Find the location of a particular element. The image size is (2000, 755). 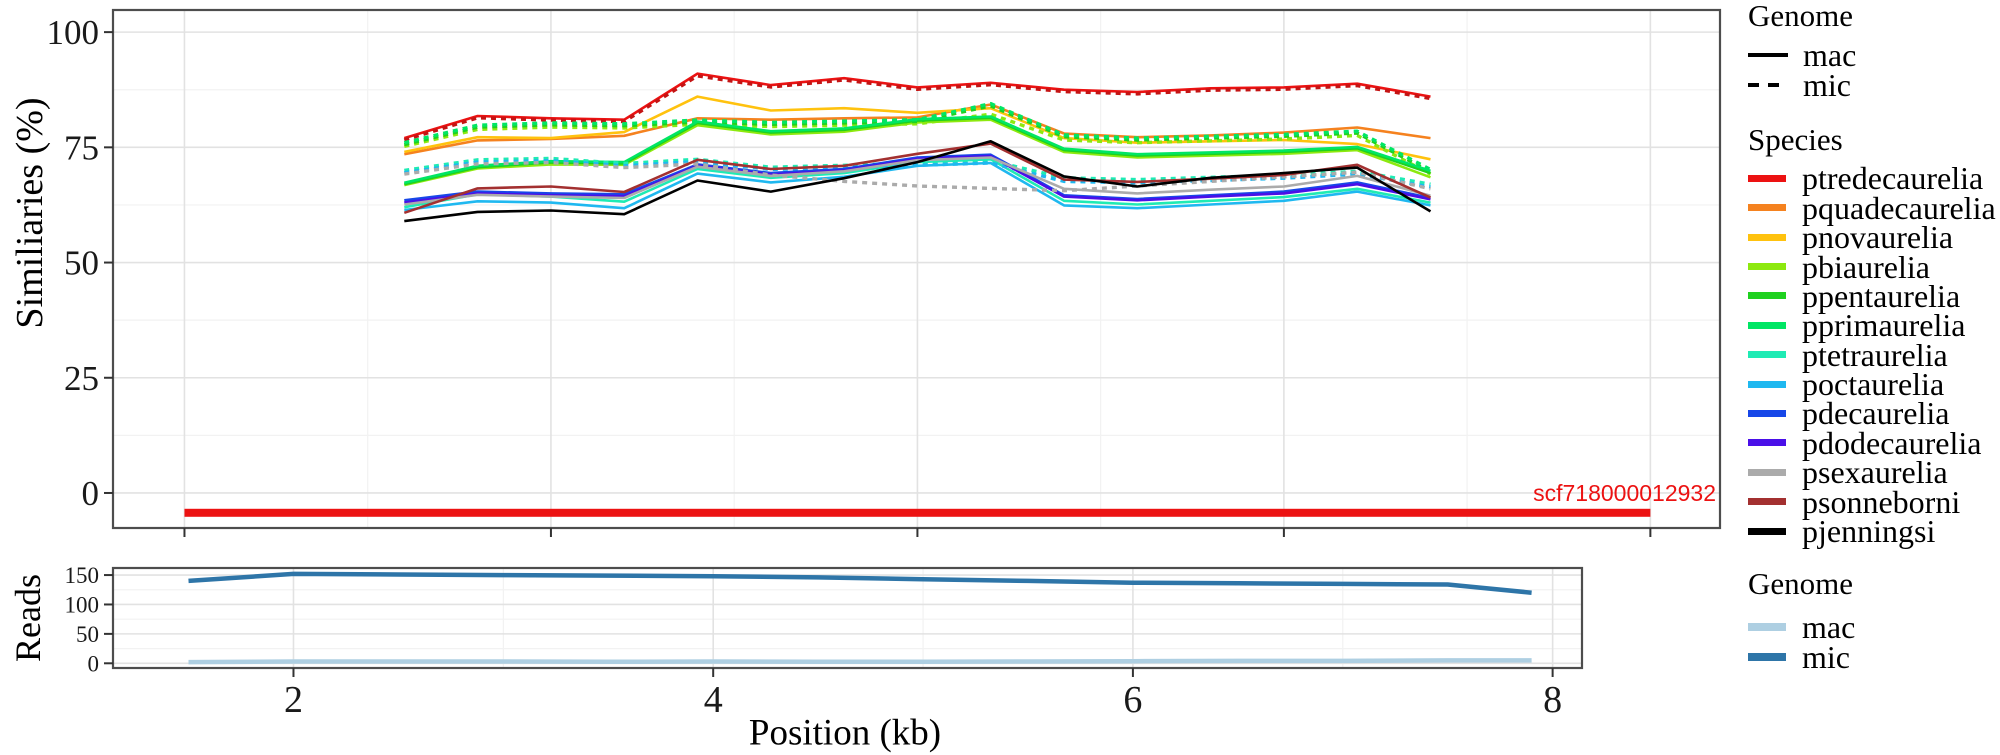

legend-item-poctaurelia: poctaurelia is located at coordinates (1872, 384).